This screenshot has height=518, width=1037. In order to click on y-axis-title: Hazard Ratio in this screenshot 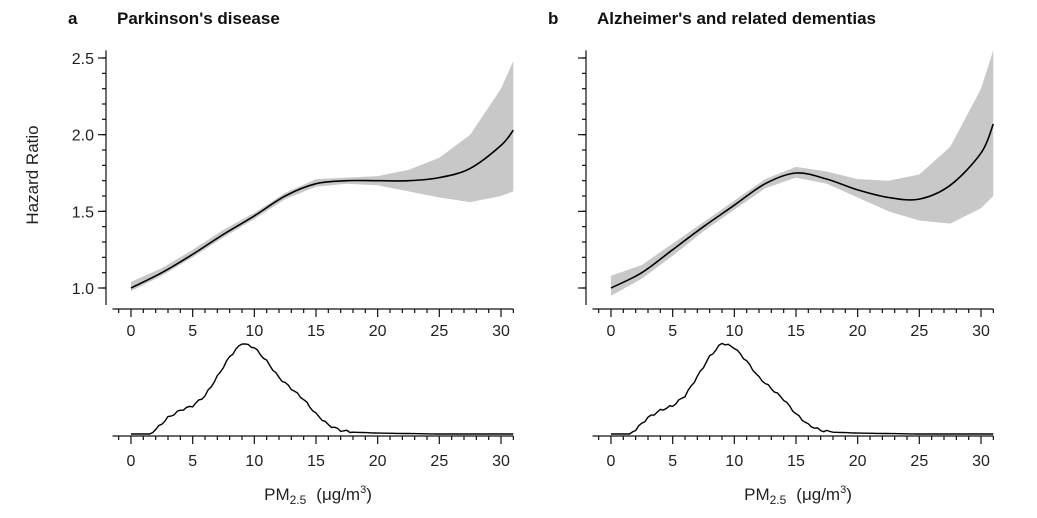, I will do `click(32, 174)`.